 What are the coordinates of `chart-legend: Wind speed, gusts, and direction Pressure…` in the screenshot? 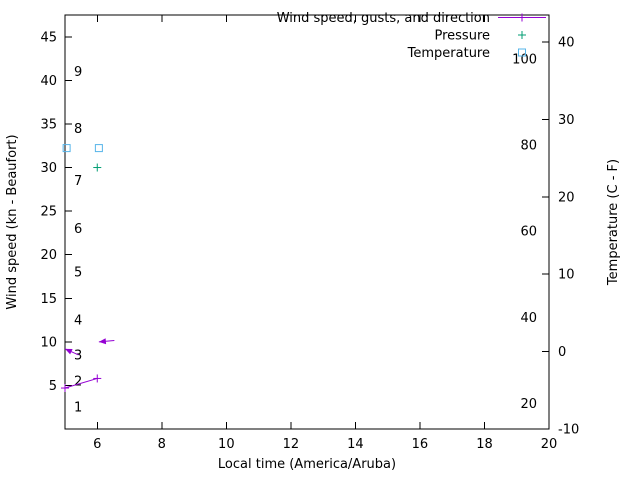 It's located at (411, 36).